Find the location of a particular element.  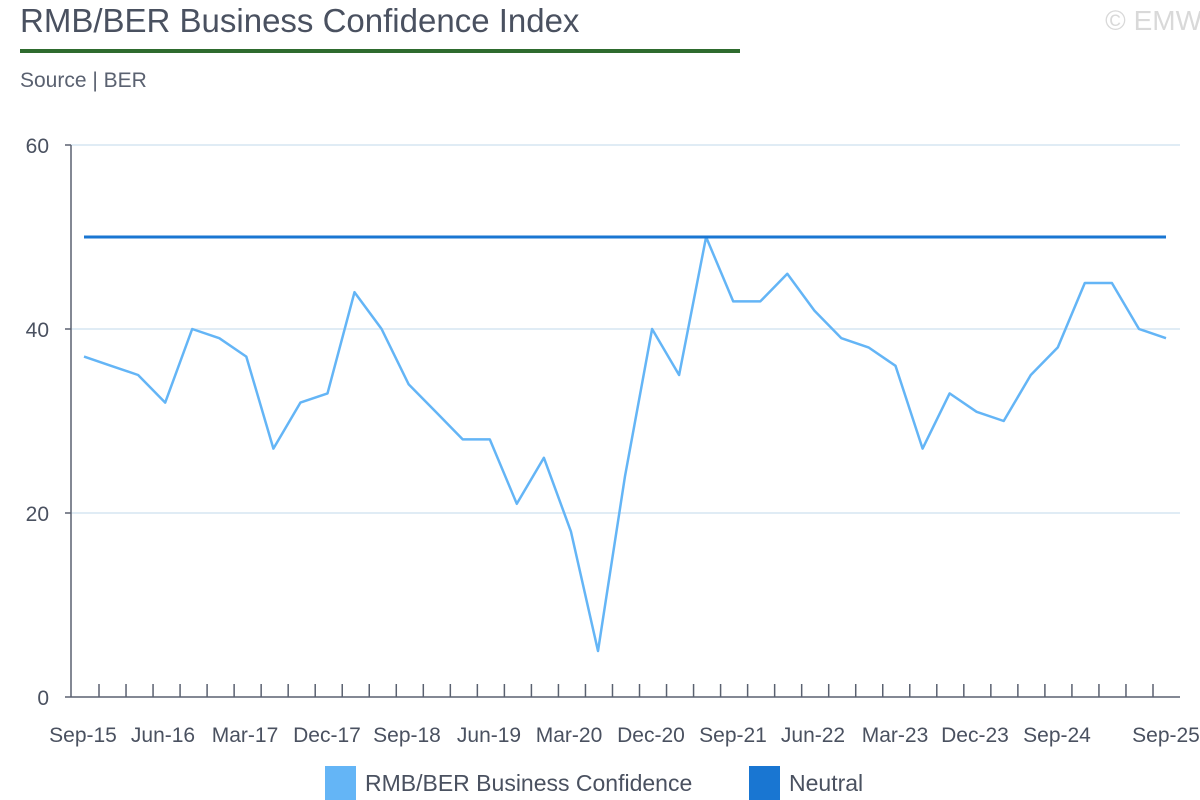

x-tick-label-Jun-16: Jun-16 is located at coordinates (163, 735).